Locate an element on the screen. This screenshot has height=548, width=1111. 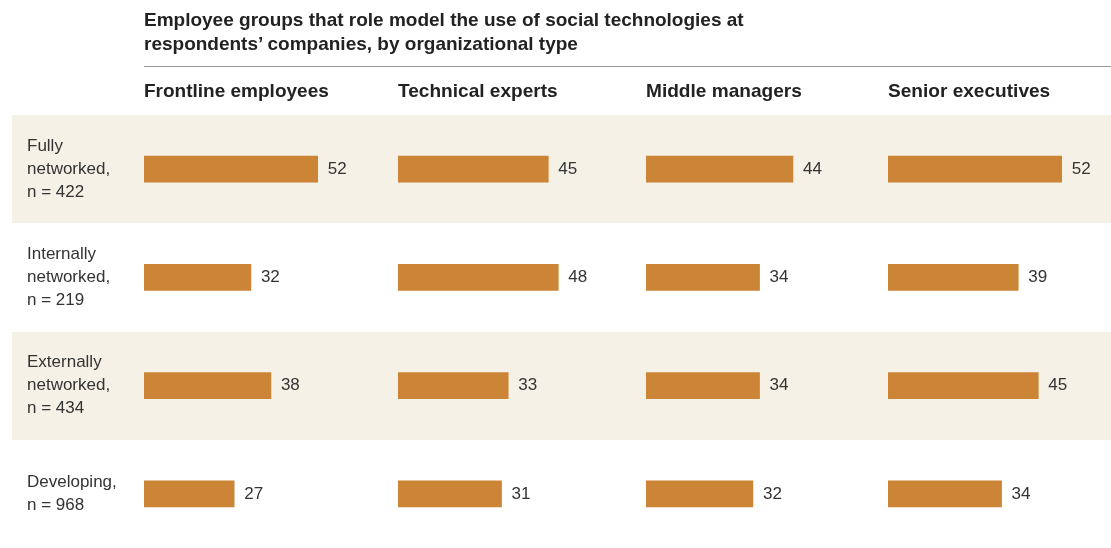
text: Employee groups that role model the use of social technologies at respondents’ companies, by organizational type is located at coordinates (444, 32).